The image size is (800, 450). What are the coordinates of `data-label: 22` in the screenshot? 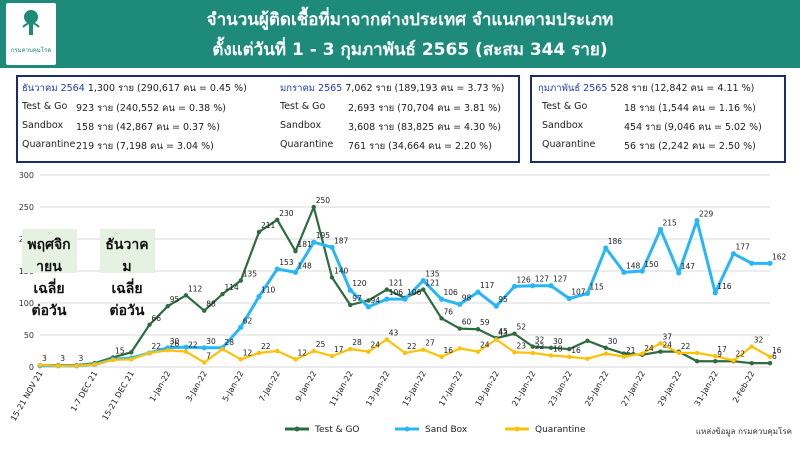 It's located at (412, 346).